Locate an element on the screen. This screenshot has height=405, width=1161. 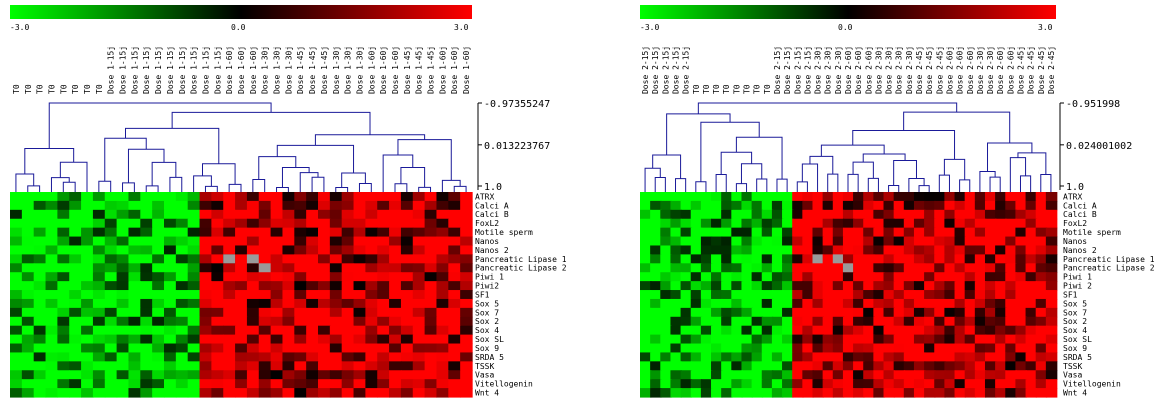
gene-label: Pancreatic Lipase 2 is located at coordinates (521, 268).